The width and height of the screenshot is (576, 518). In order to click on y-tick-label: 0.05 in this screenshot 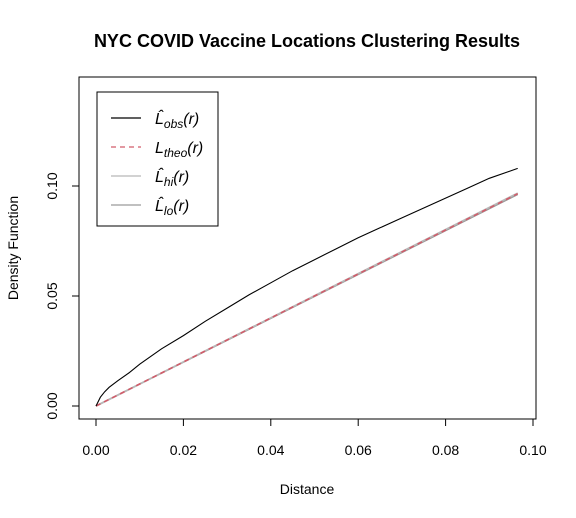, I will do `click(52, 295)`.